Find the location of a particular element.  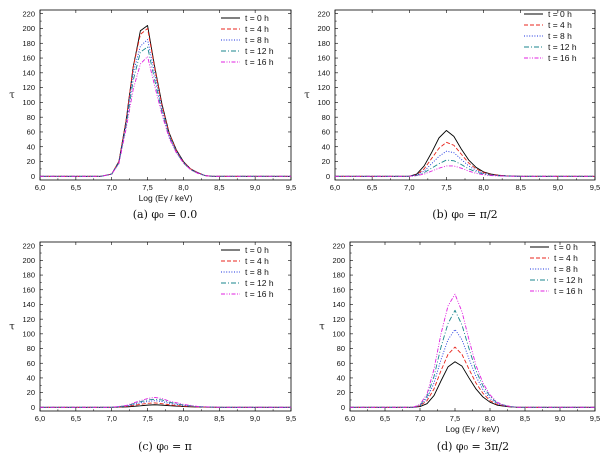

panel-caption: (c) φ₀ = π is located at coordinates (165, 446).